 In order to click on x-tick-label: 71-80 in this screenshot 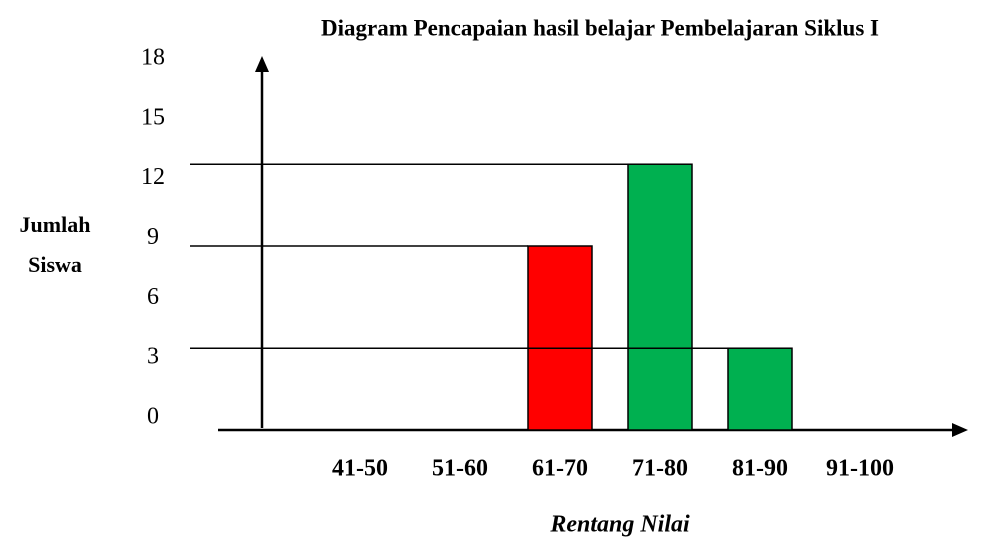, I will do `click(660, 469)`.